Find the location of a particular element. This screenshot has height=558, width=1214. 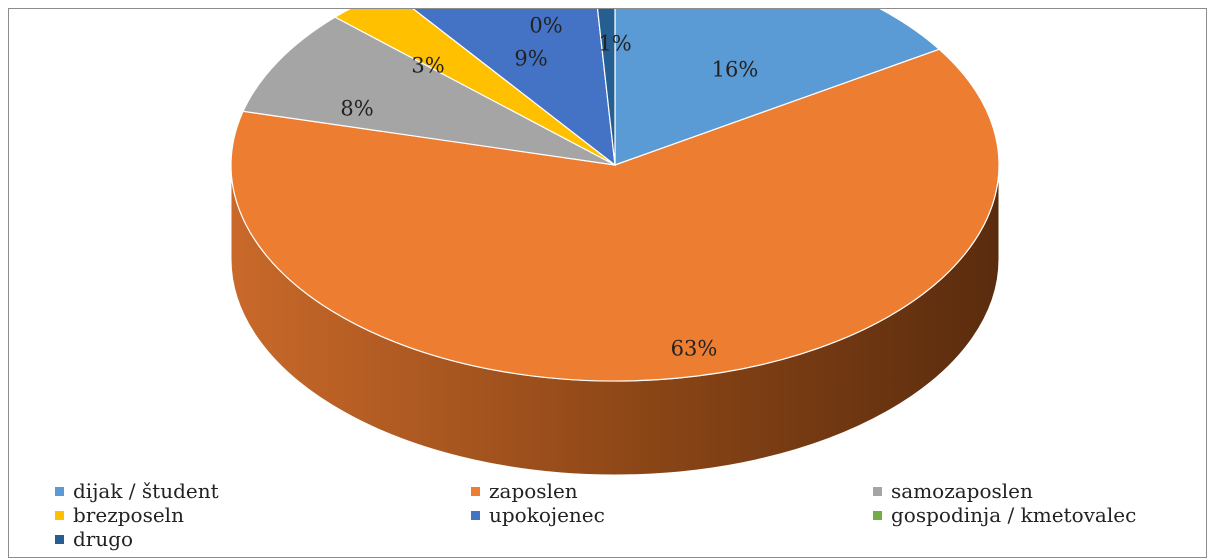

data-label-zaposlen: 63% is located at coordinates (694, 349).